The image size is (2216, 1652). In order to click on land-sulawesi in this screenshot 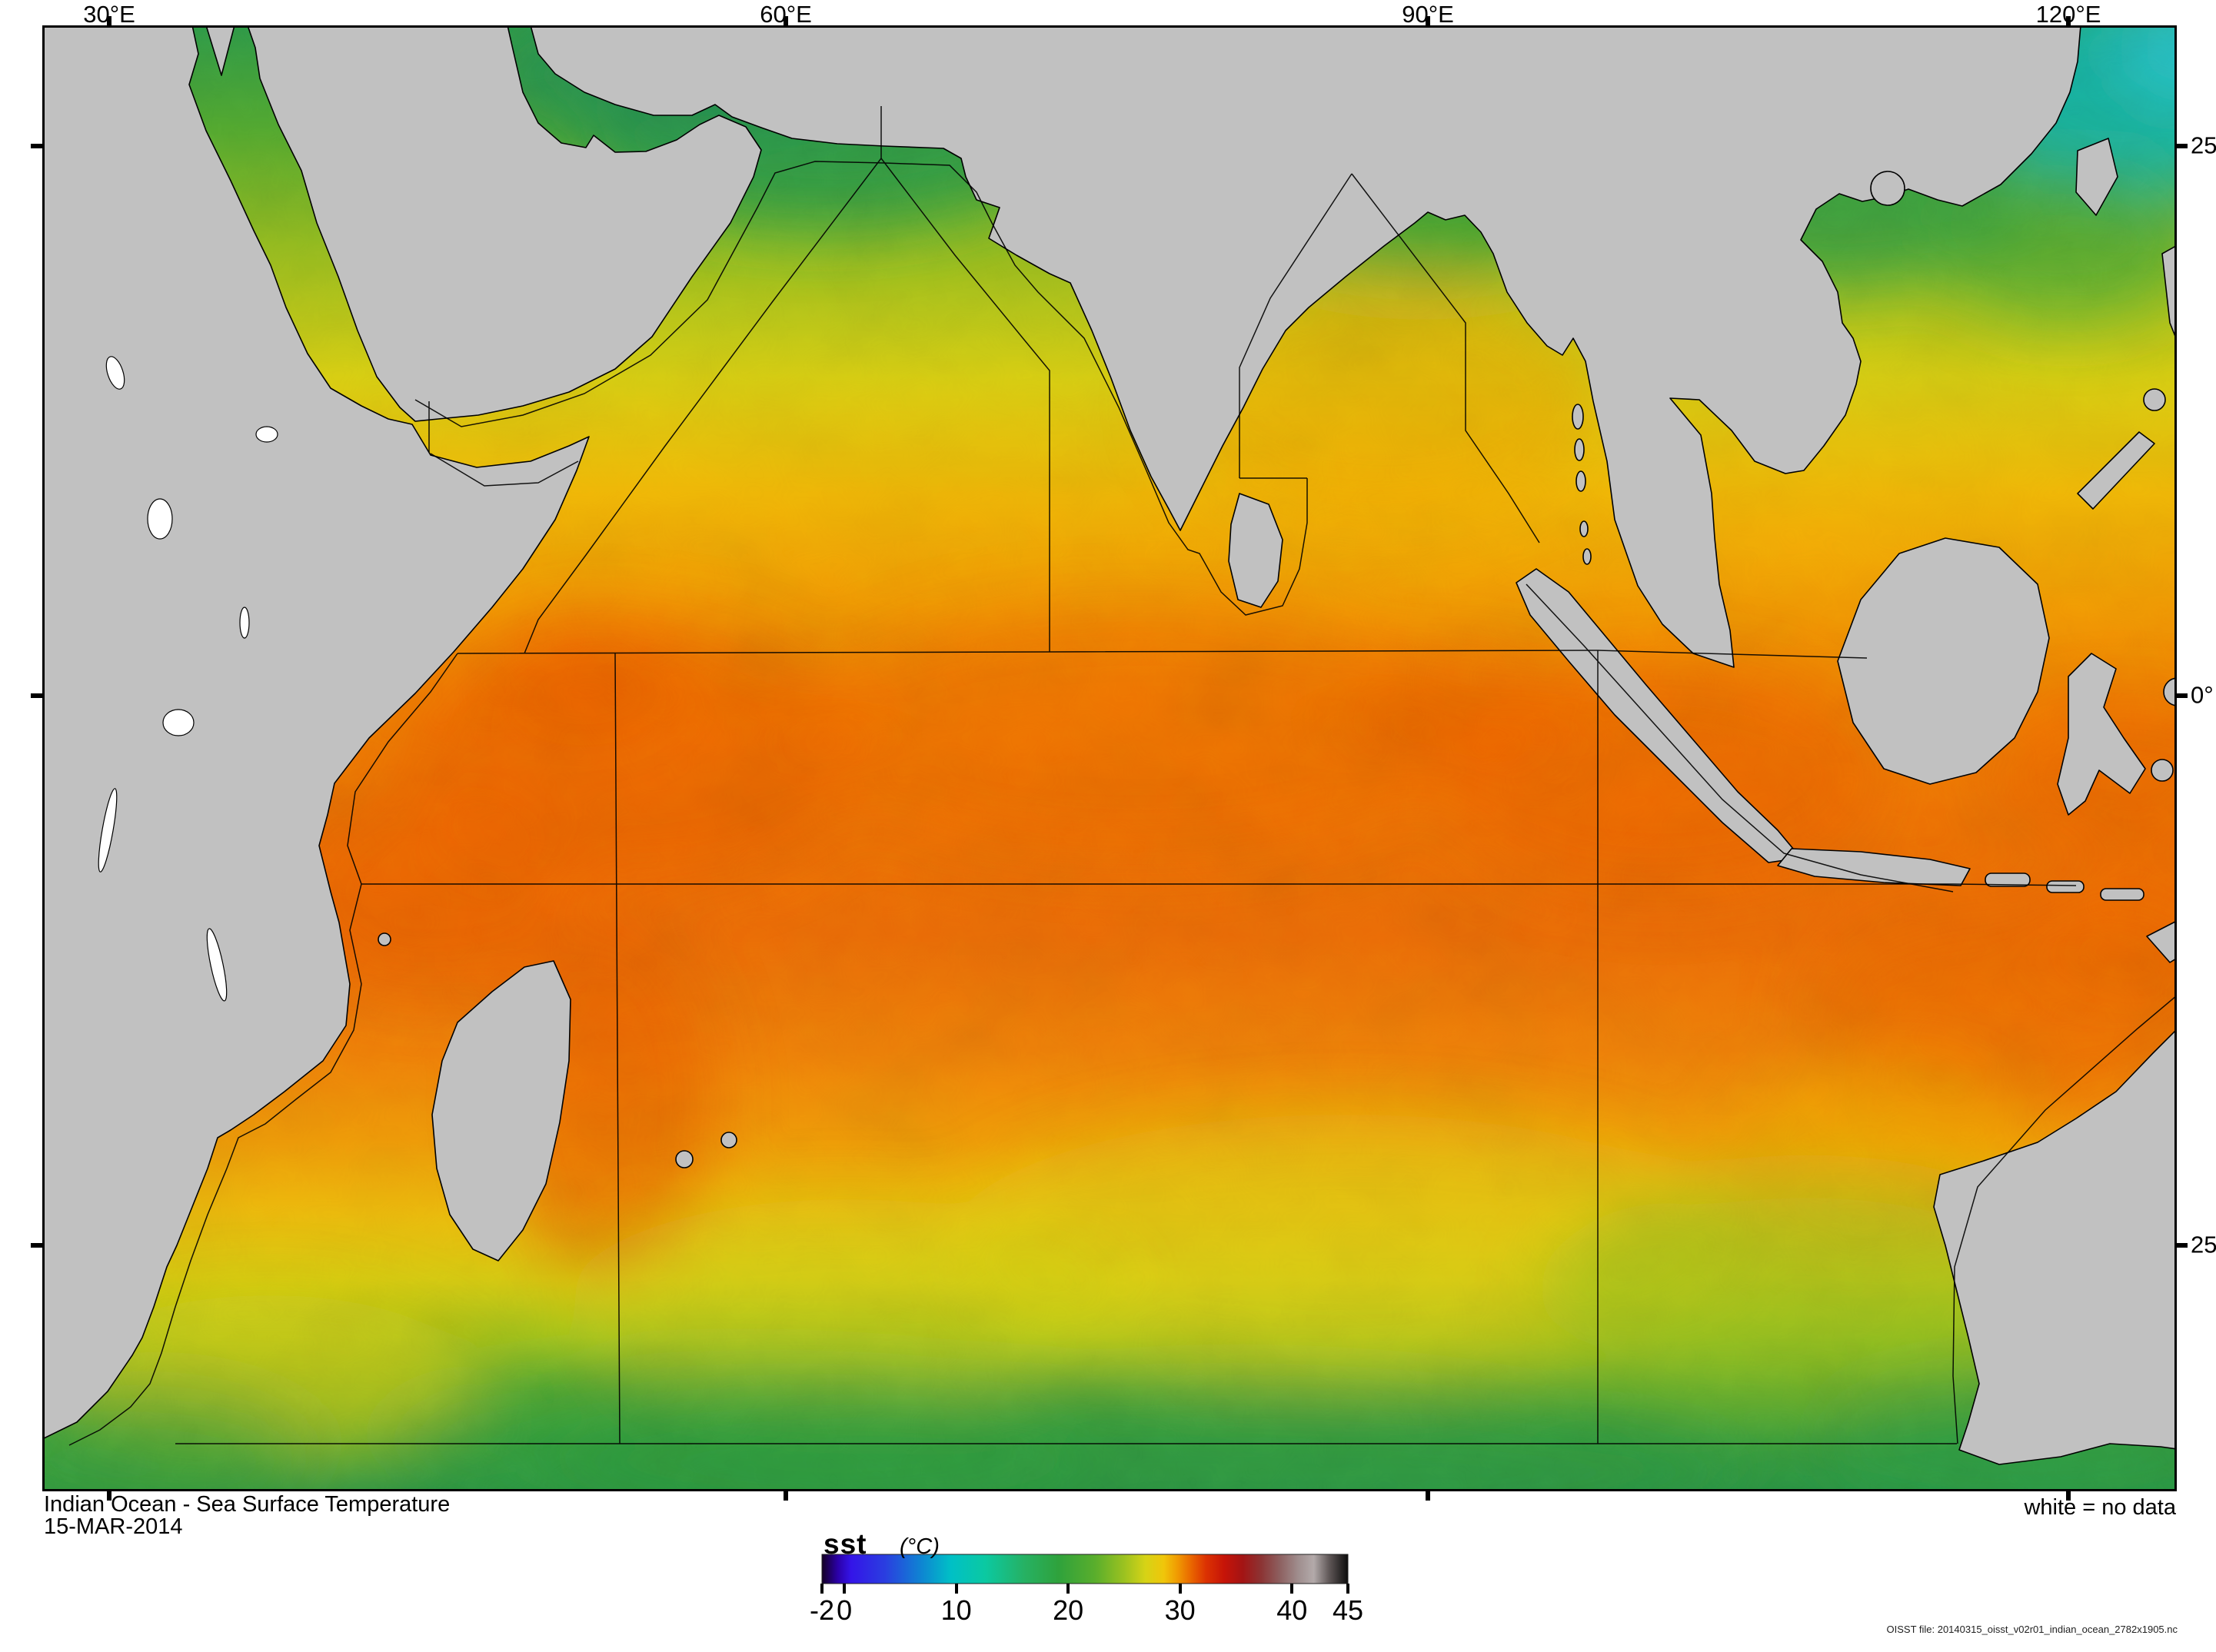, I will do `click(2102, 735)`.